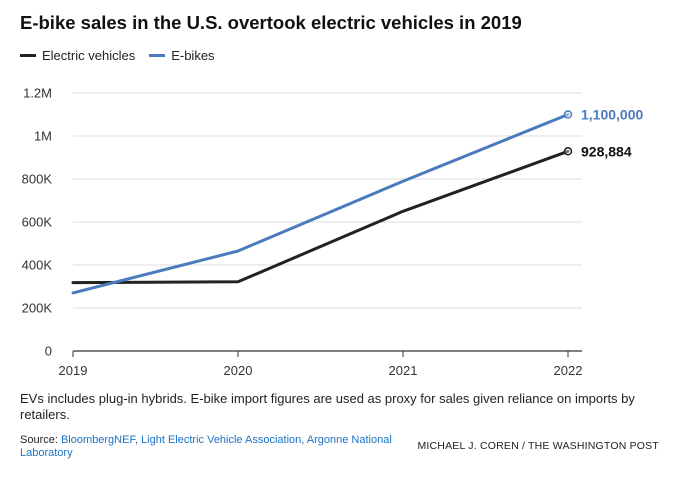 The width and height of the screenshot is (673, 483). I want to click on x-tick-label: 2021, so click(403, 370).